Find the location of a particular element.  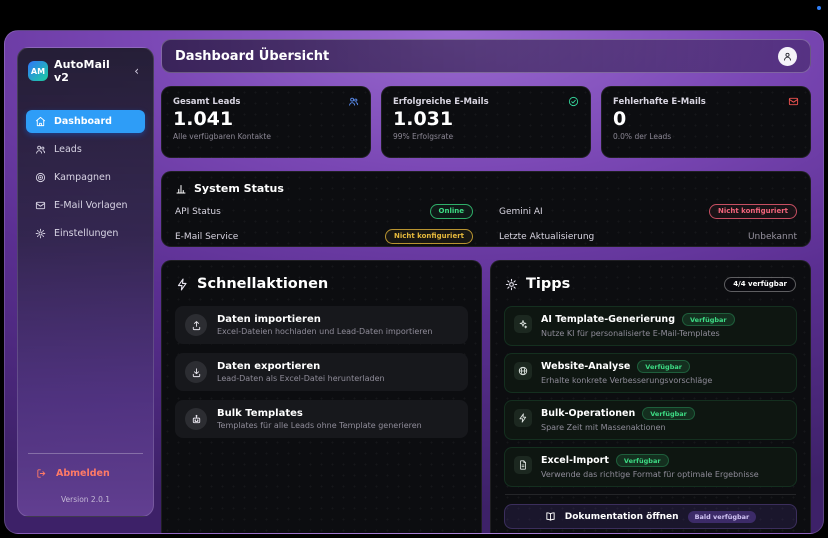

sidebar-item-email-vorlagen: E-Mail Vorlagen is located at coordinates (85, 205).